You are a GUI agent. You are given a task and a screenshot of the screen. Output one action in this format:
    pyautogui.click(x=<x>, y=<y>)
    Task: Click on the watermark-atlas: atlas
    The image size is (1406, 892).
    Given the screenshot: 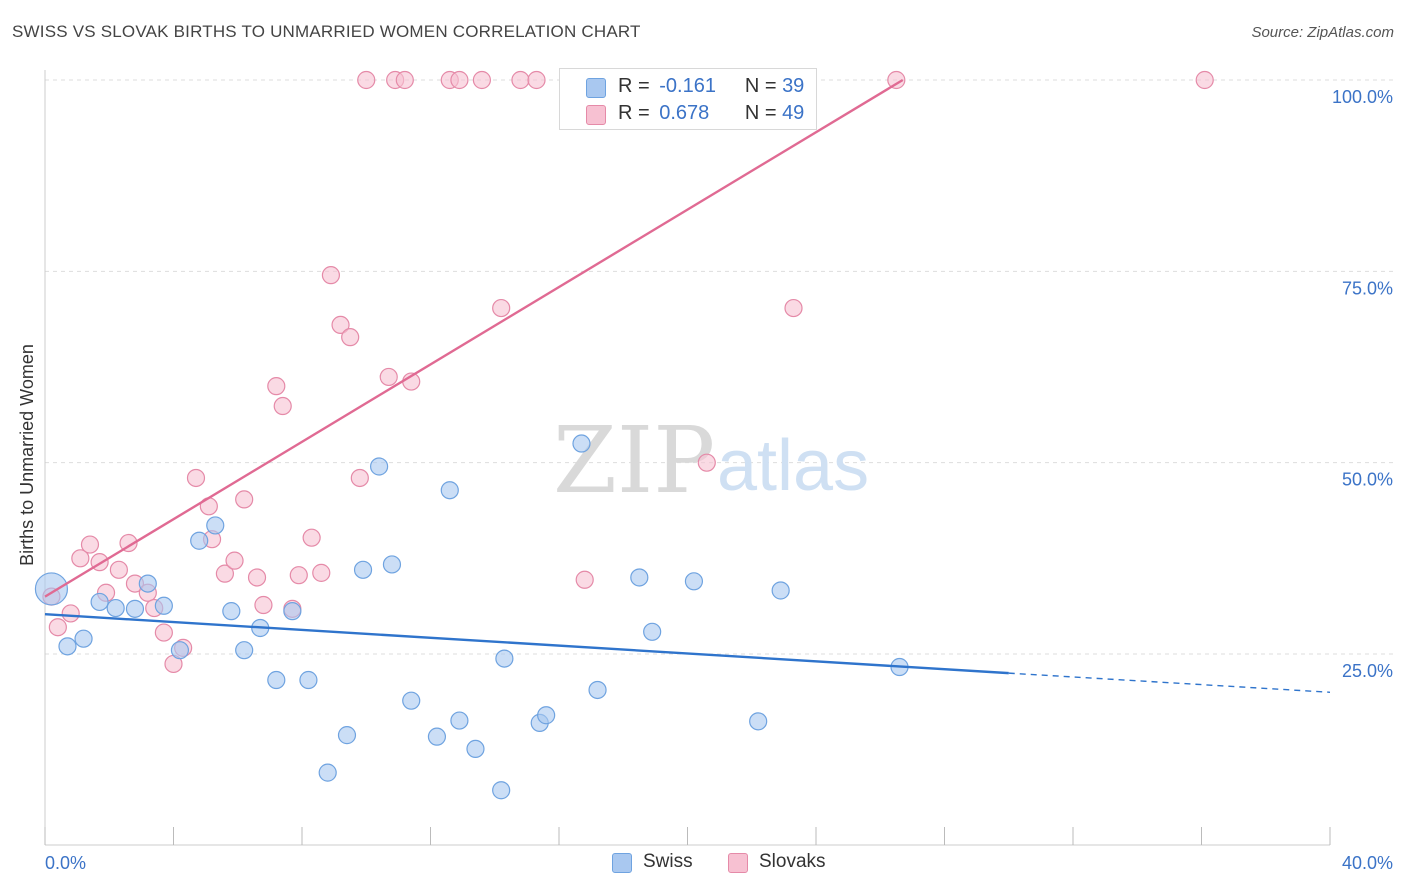 What is the action you would take?
    pyautogui.click(x=793, y=466)
    